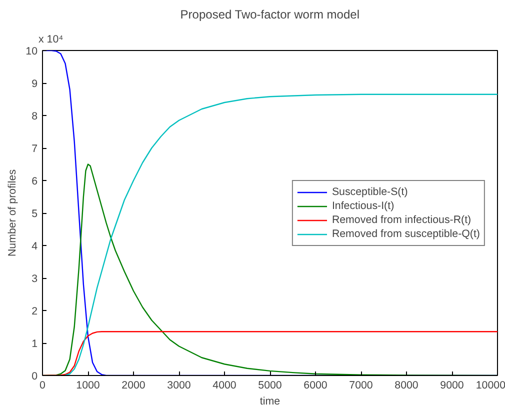 The height and width of the screenshot is (410, 505). I want to click on y-tick-label: 8, so click(35, 116).